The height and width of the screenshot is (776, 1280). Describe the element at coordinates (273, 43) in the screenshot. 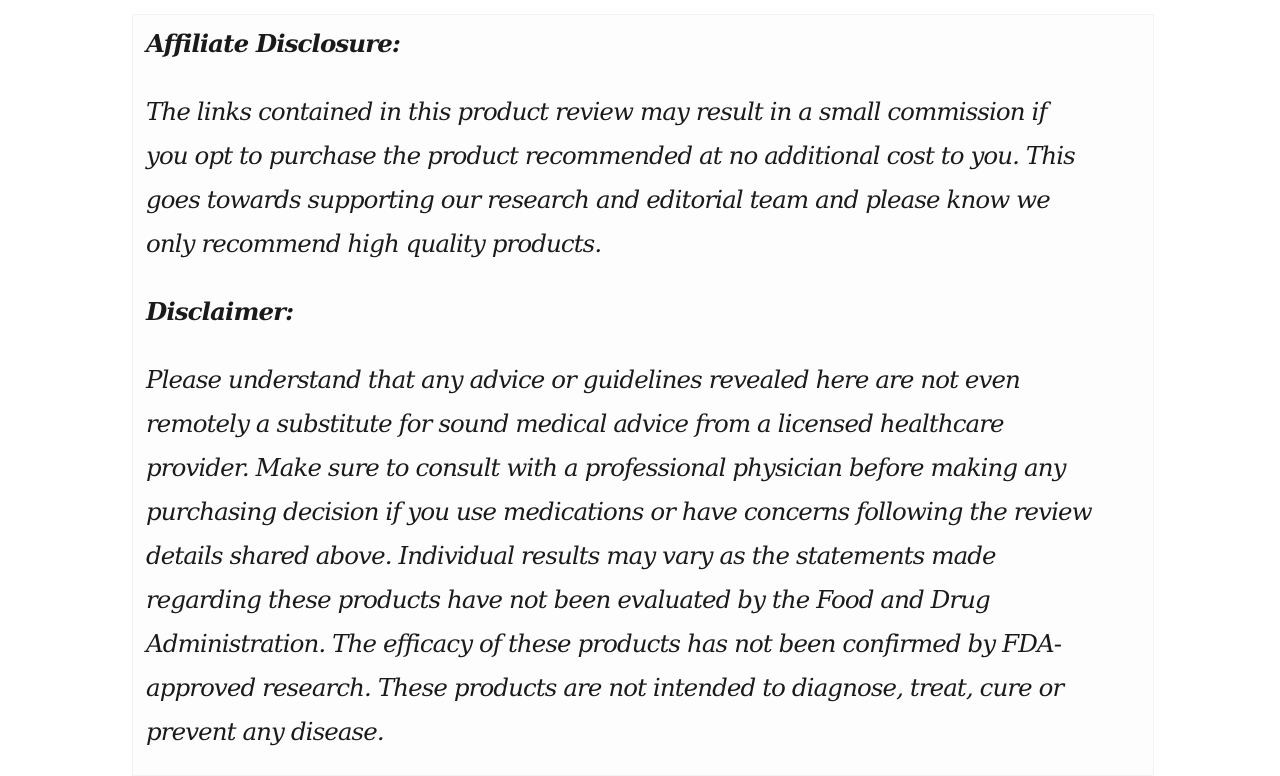

I see `affiliate-heading: Affiliate Disclosure:` at that location.